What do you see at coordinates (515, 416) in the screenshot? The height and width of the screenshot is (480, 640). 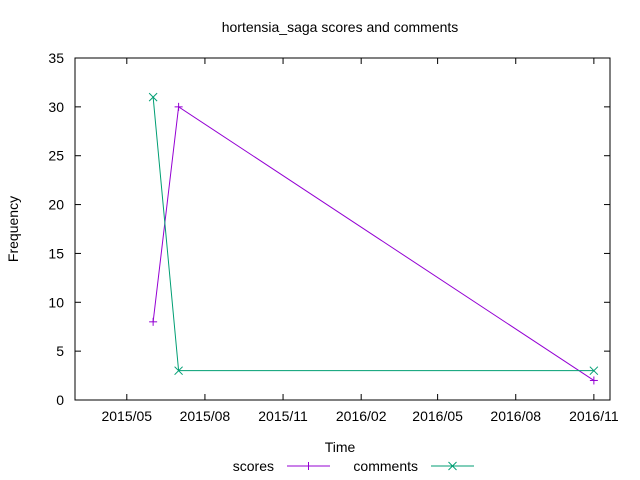 I see `x-tick-label: 2016/08` at bounding box center [515, 416].